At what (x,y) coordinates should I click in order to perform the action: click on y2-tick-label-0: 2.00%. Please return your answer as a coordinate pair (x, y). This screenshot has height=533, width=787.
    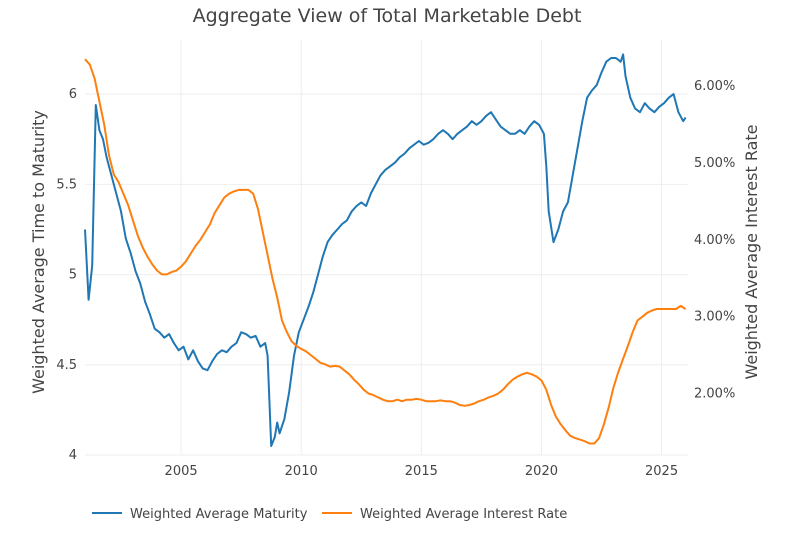
    Looking at the image, I should click on (714, 394).